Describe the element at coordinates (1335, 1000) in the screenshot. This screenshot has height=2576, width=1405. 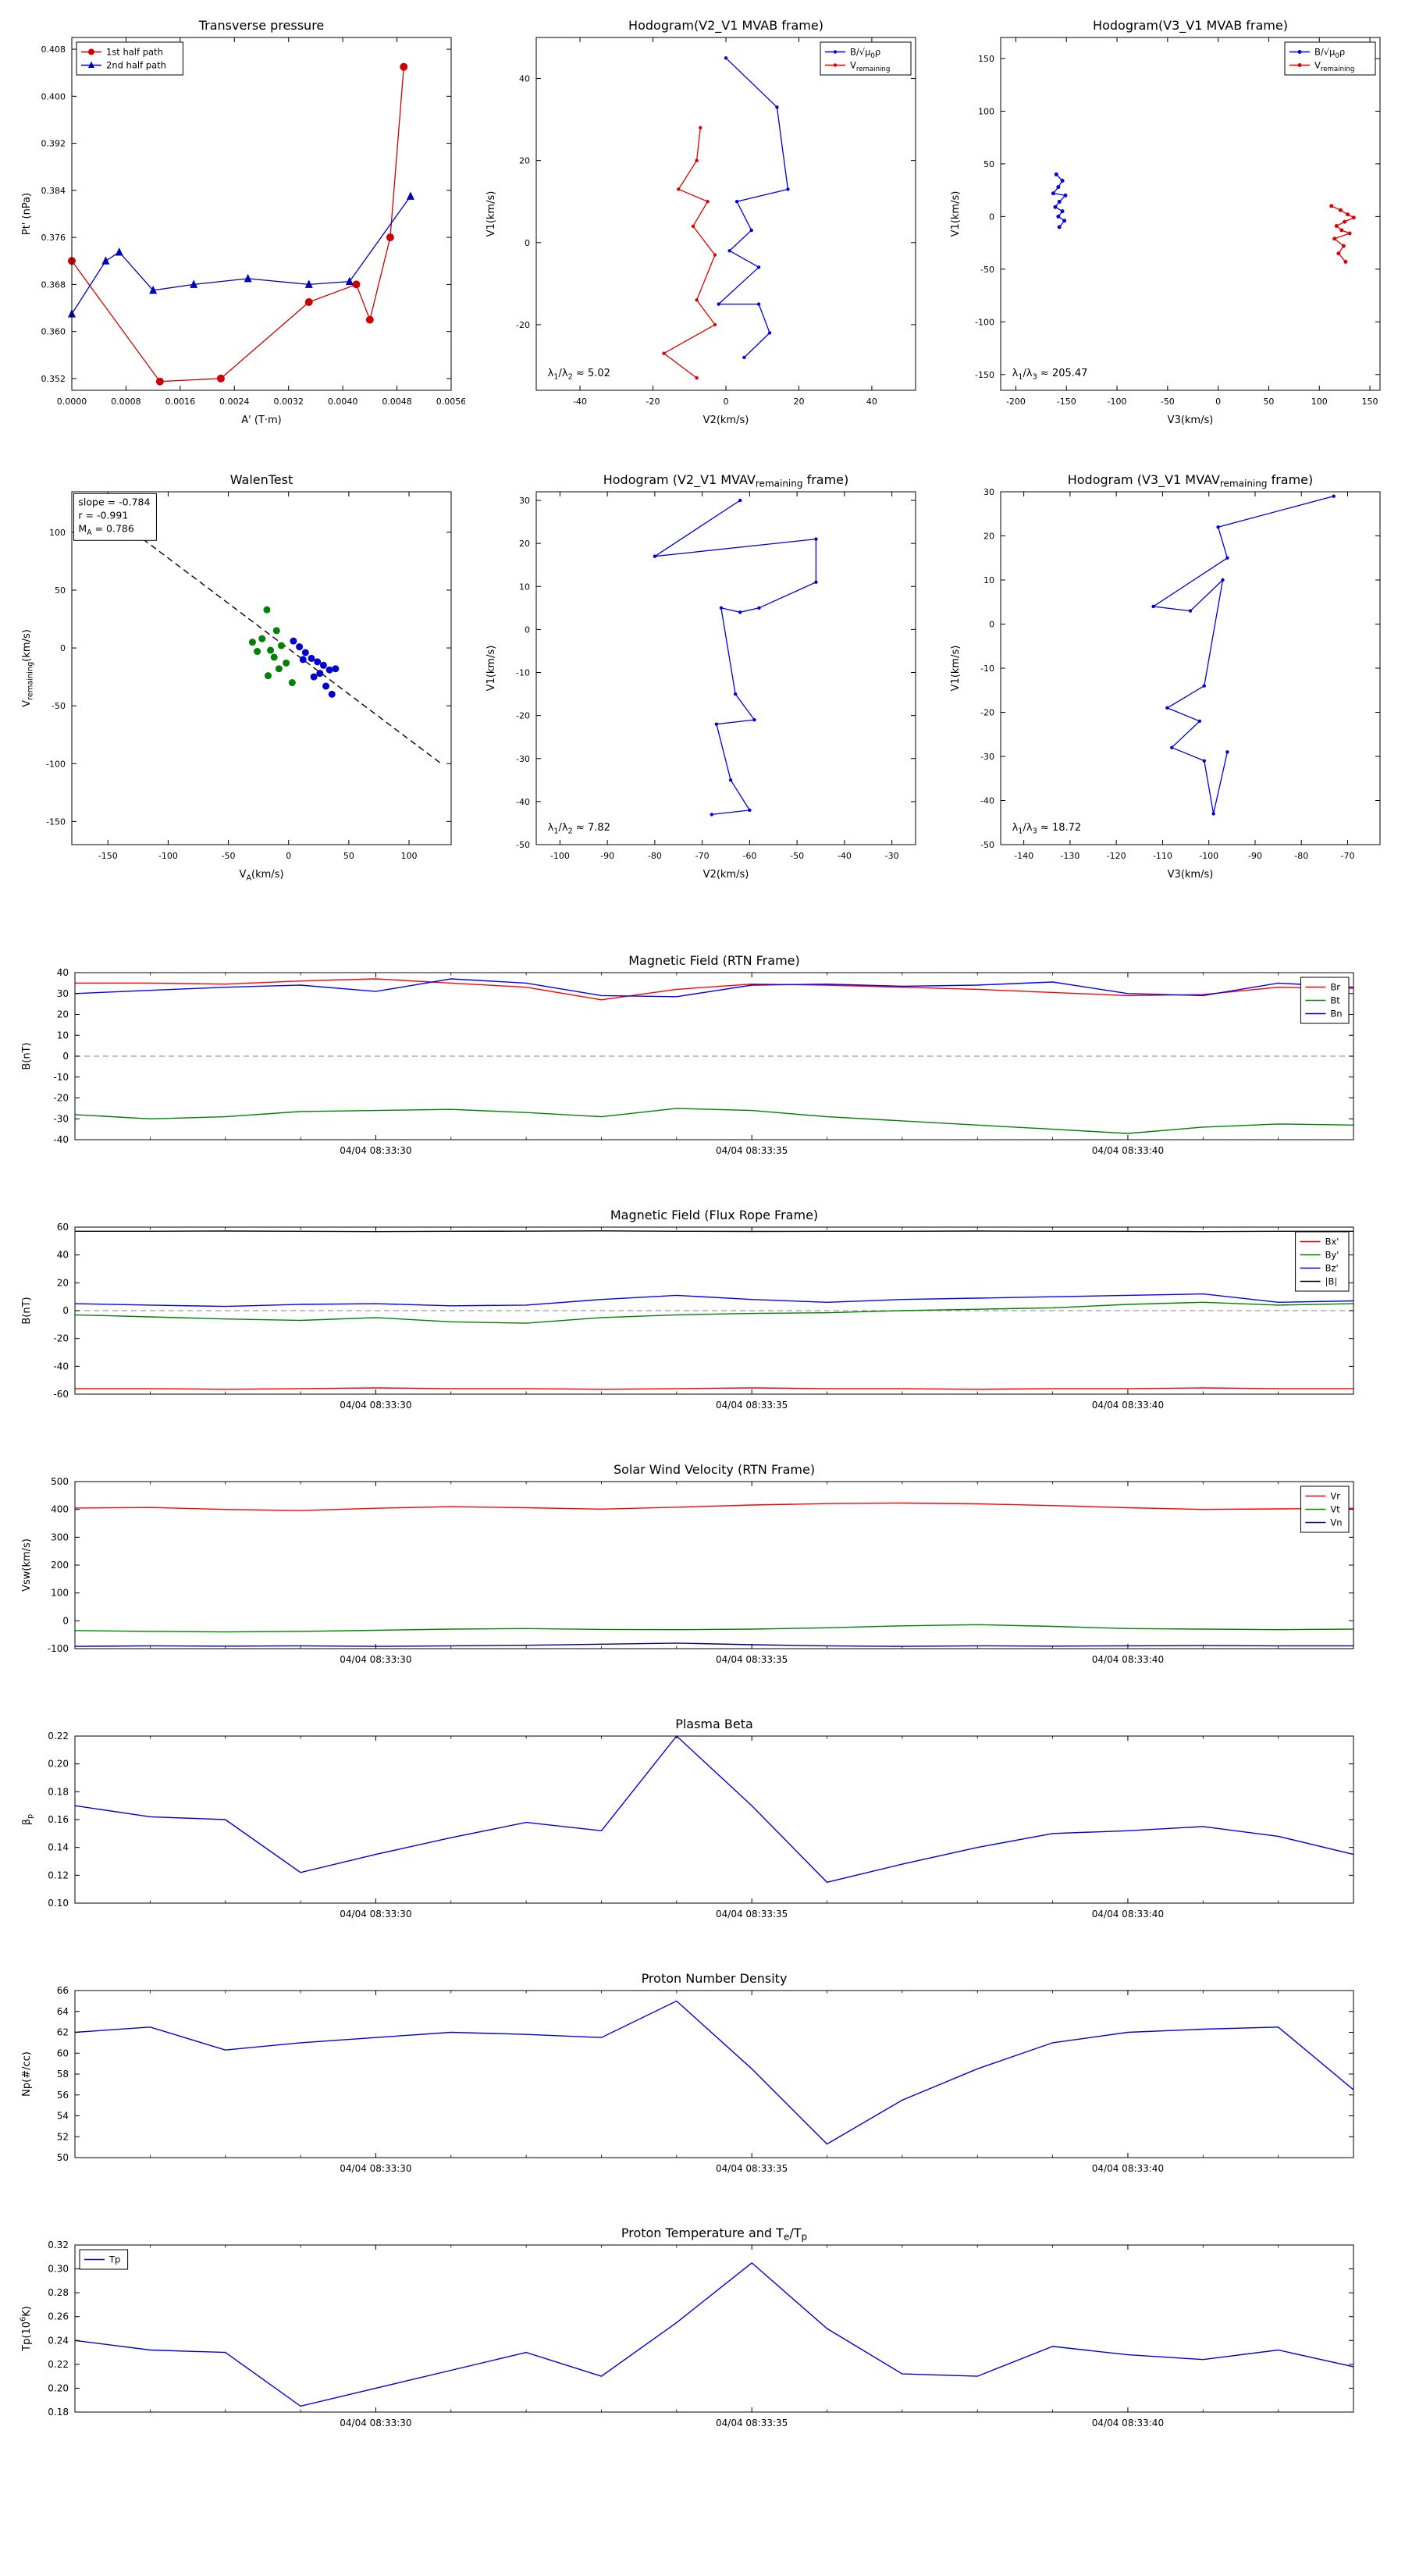
I see `legend-label: Bt` at that location.